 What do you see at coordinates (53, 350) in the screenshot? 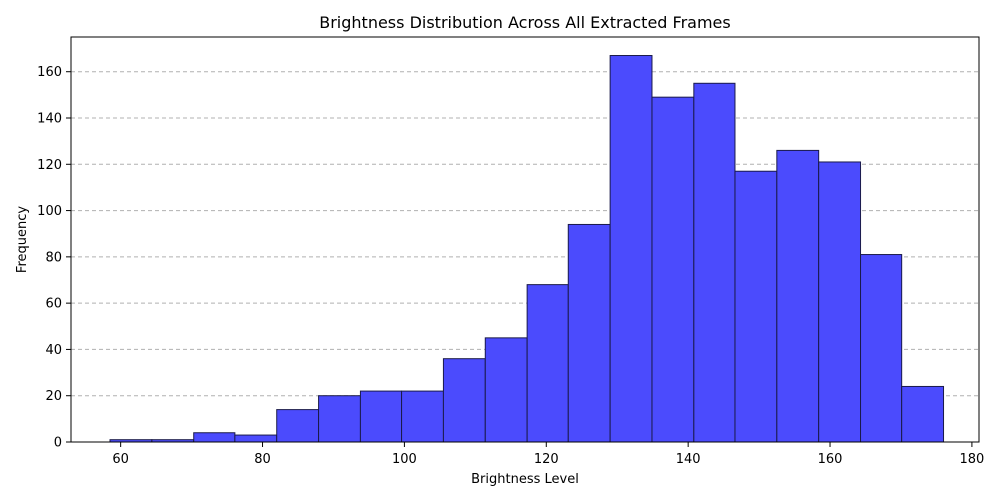
I see `y-tick-label: 40` at bounding box center [53, 350].